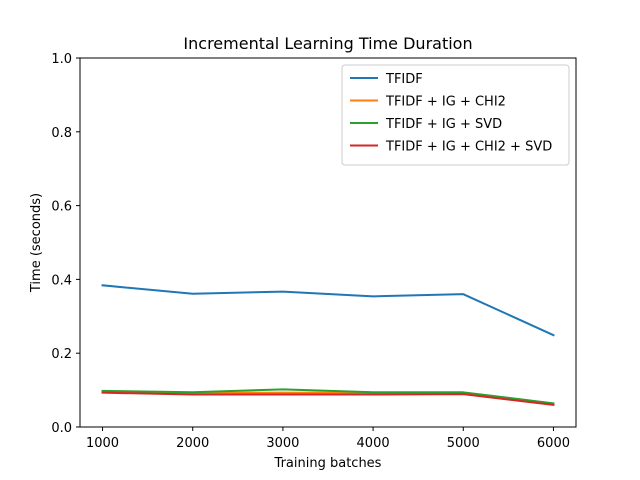 Image resolution: width=640 pixels, height=480 pixels. I want to click on y-tick-label: 0.8, so click(61, 133).